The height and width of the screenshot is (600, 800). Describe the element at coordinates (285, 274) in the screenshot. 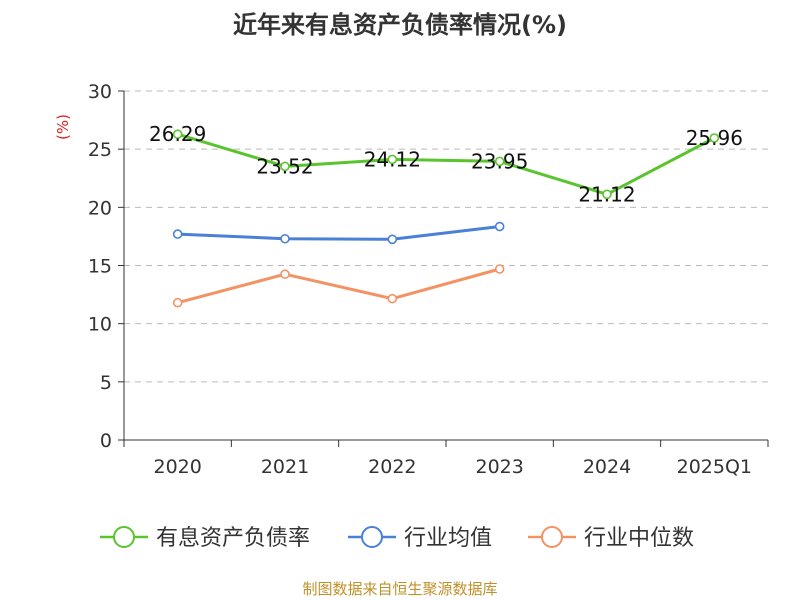

I see `series-2-point-2021` at that location.